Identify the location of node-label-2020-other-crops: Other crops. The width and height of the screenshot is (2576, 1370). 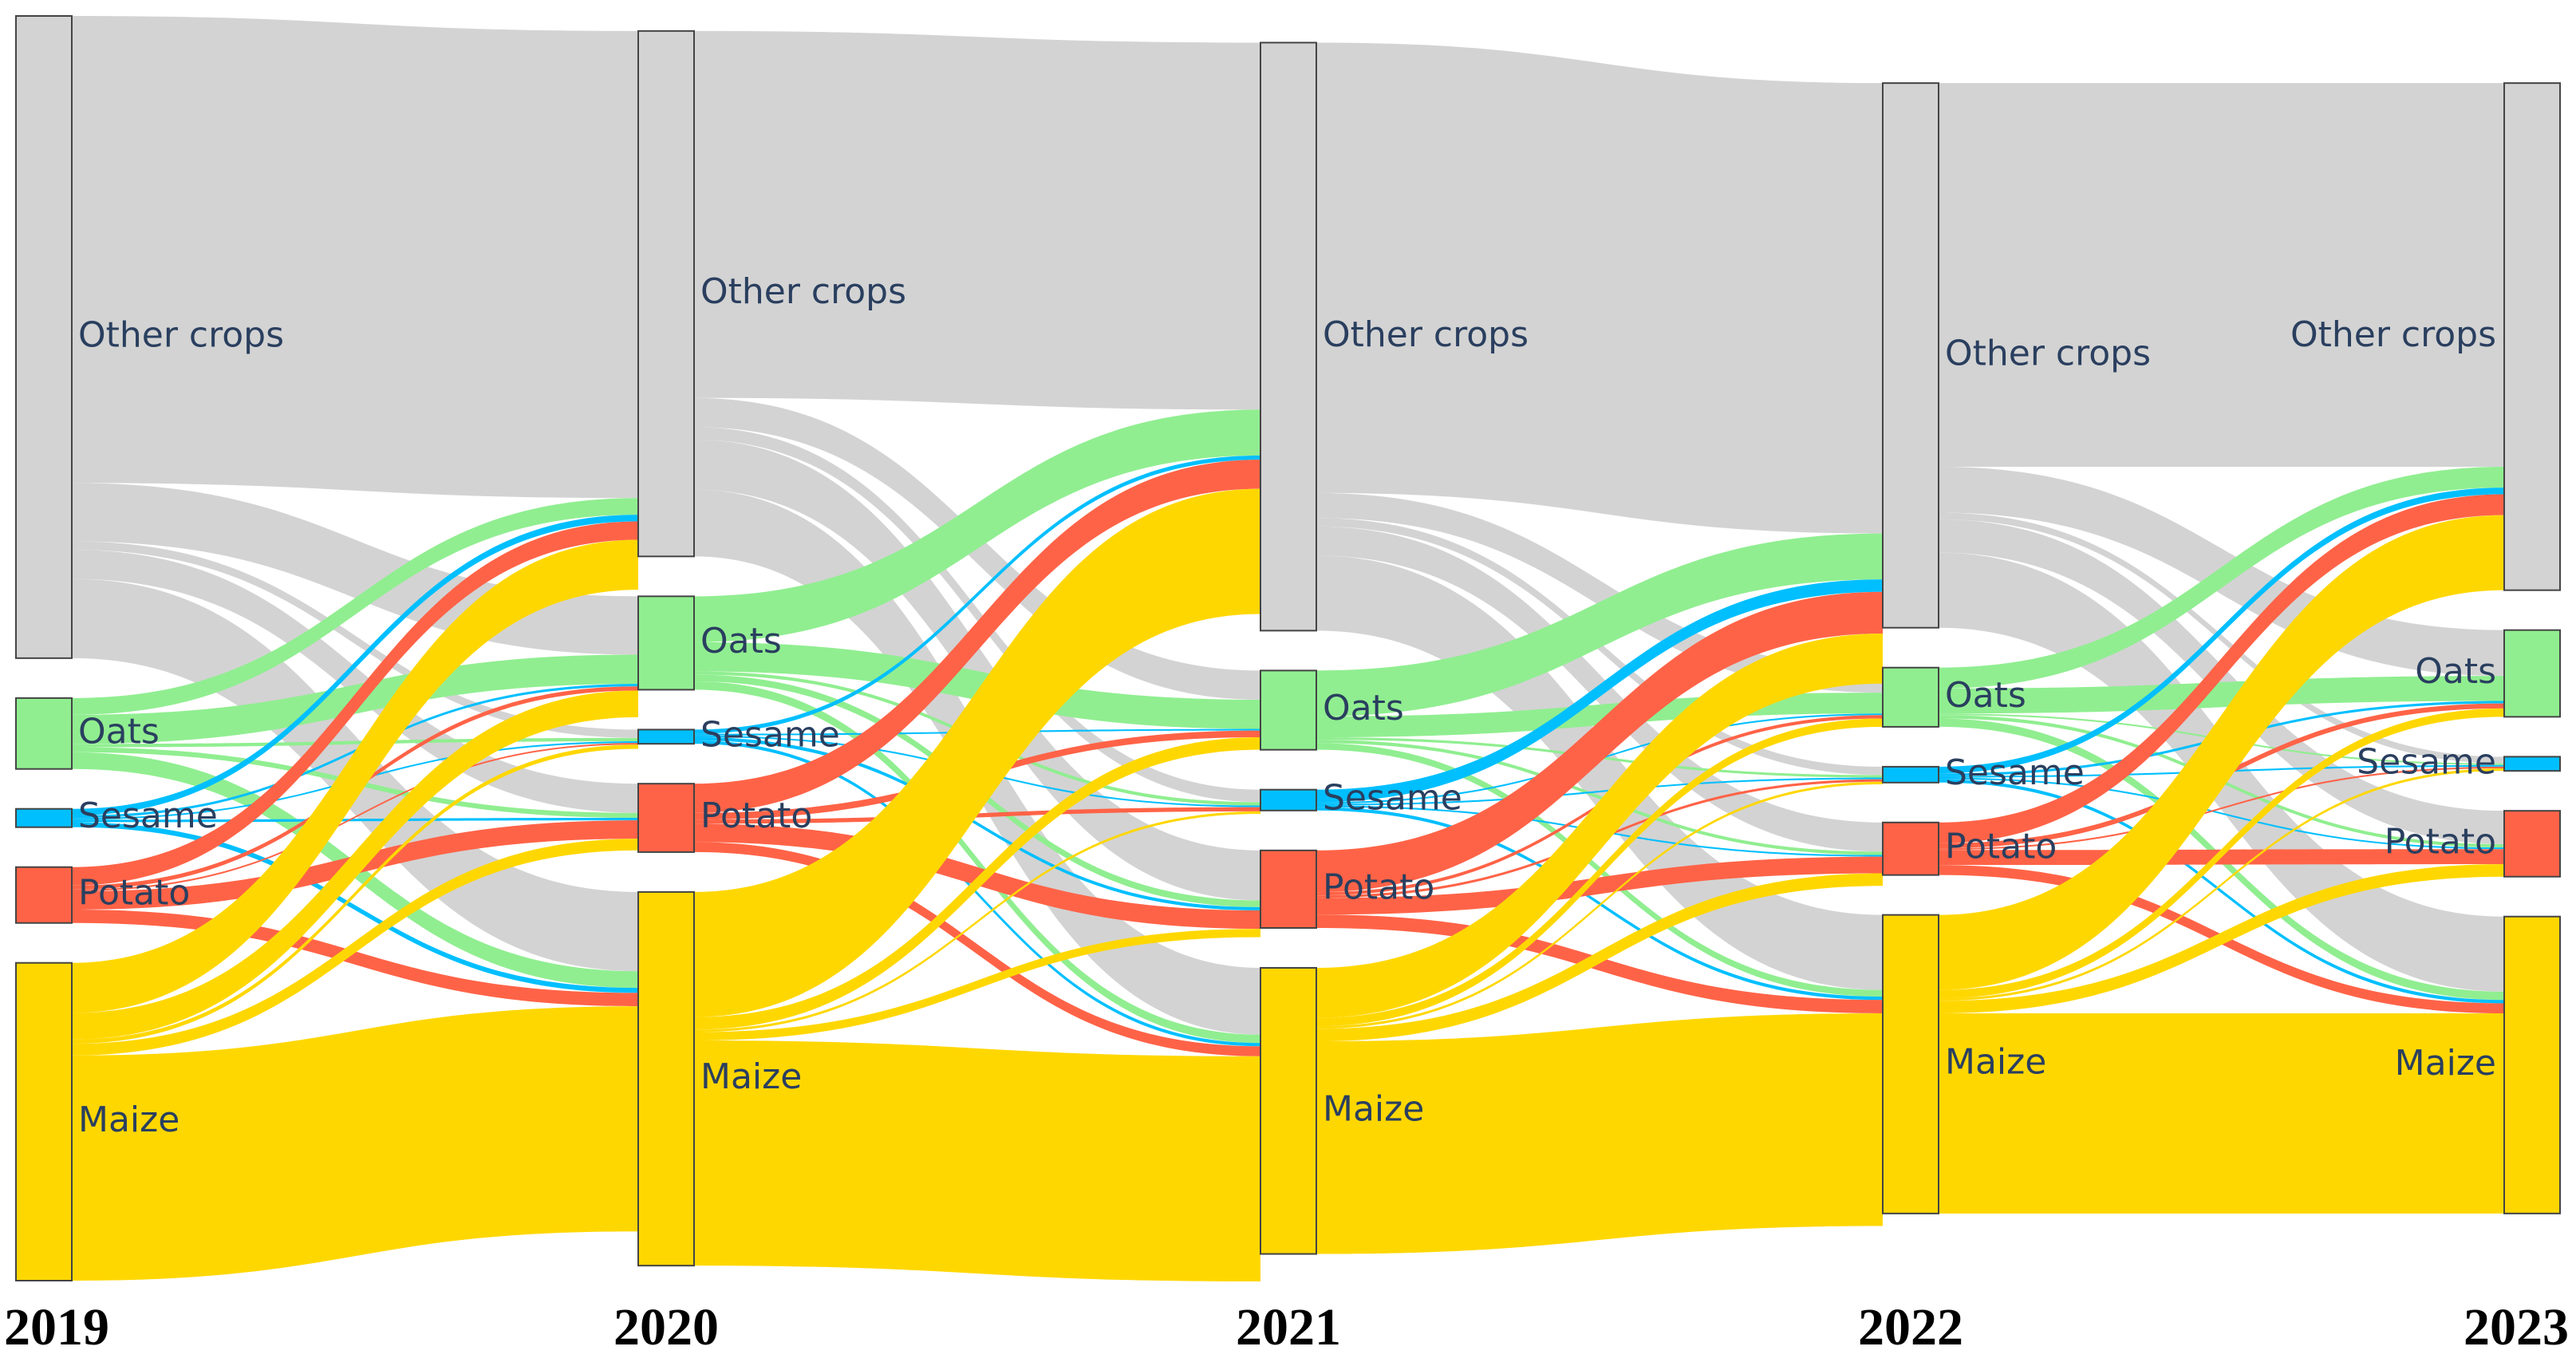
(803, 291).